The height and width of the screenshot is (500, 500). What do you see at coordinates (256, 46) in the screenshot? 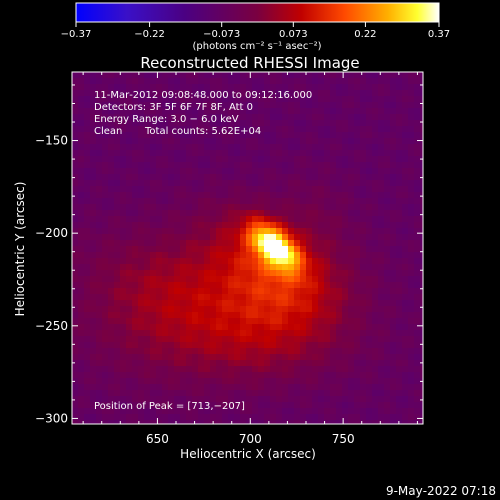
I see `colorbar-unit-label: (photons cm⁻² s⁻¹ asec⁻²)` at bounding box center [256, 46].